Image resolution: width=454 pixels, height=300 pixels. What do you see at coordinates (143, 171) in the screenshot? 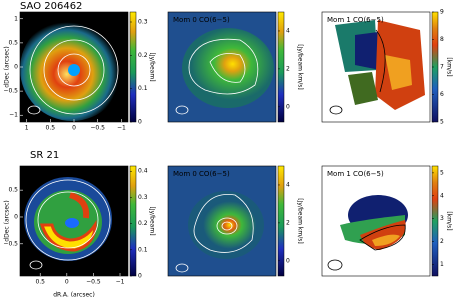
I see `colorbar-tick-label: 0.4` at bounding box center [143, 171].